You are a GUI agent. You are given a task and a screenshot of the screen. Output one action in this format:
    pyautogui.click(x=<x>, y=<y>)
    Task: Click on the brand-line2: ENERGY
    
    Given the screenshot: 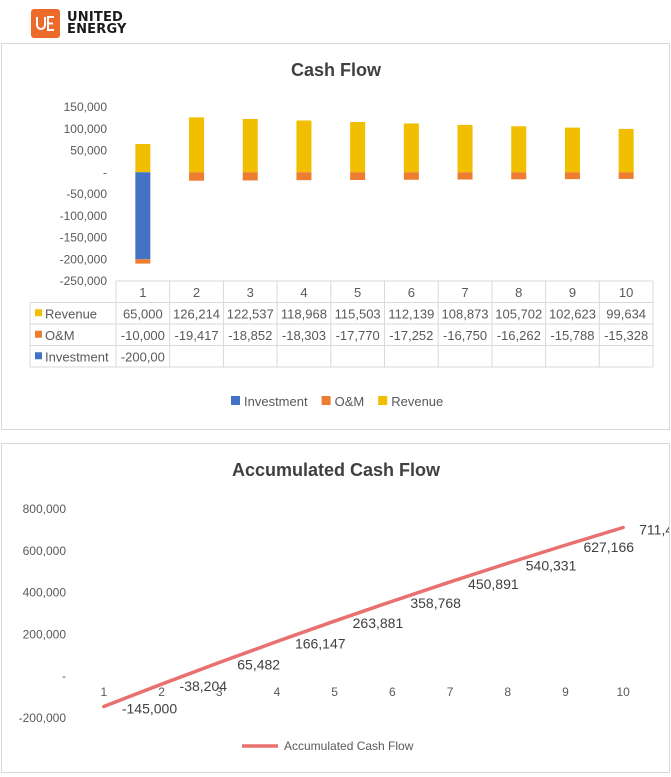 What is the action you would take?
    pyautogui.click(x=97, y=30)
    